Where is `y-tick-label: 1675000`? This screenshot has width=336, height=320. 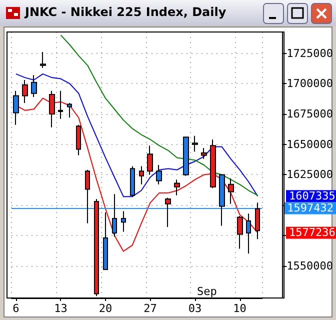
y-tick-label: 1675000 is located at coordinates (309, 113).